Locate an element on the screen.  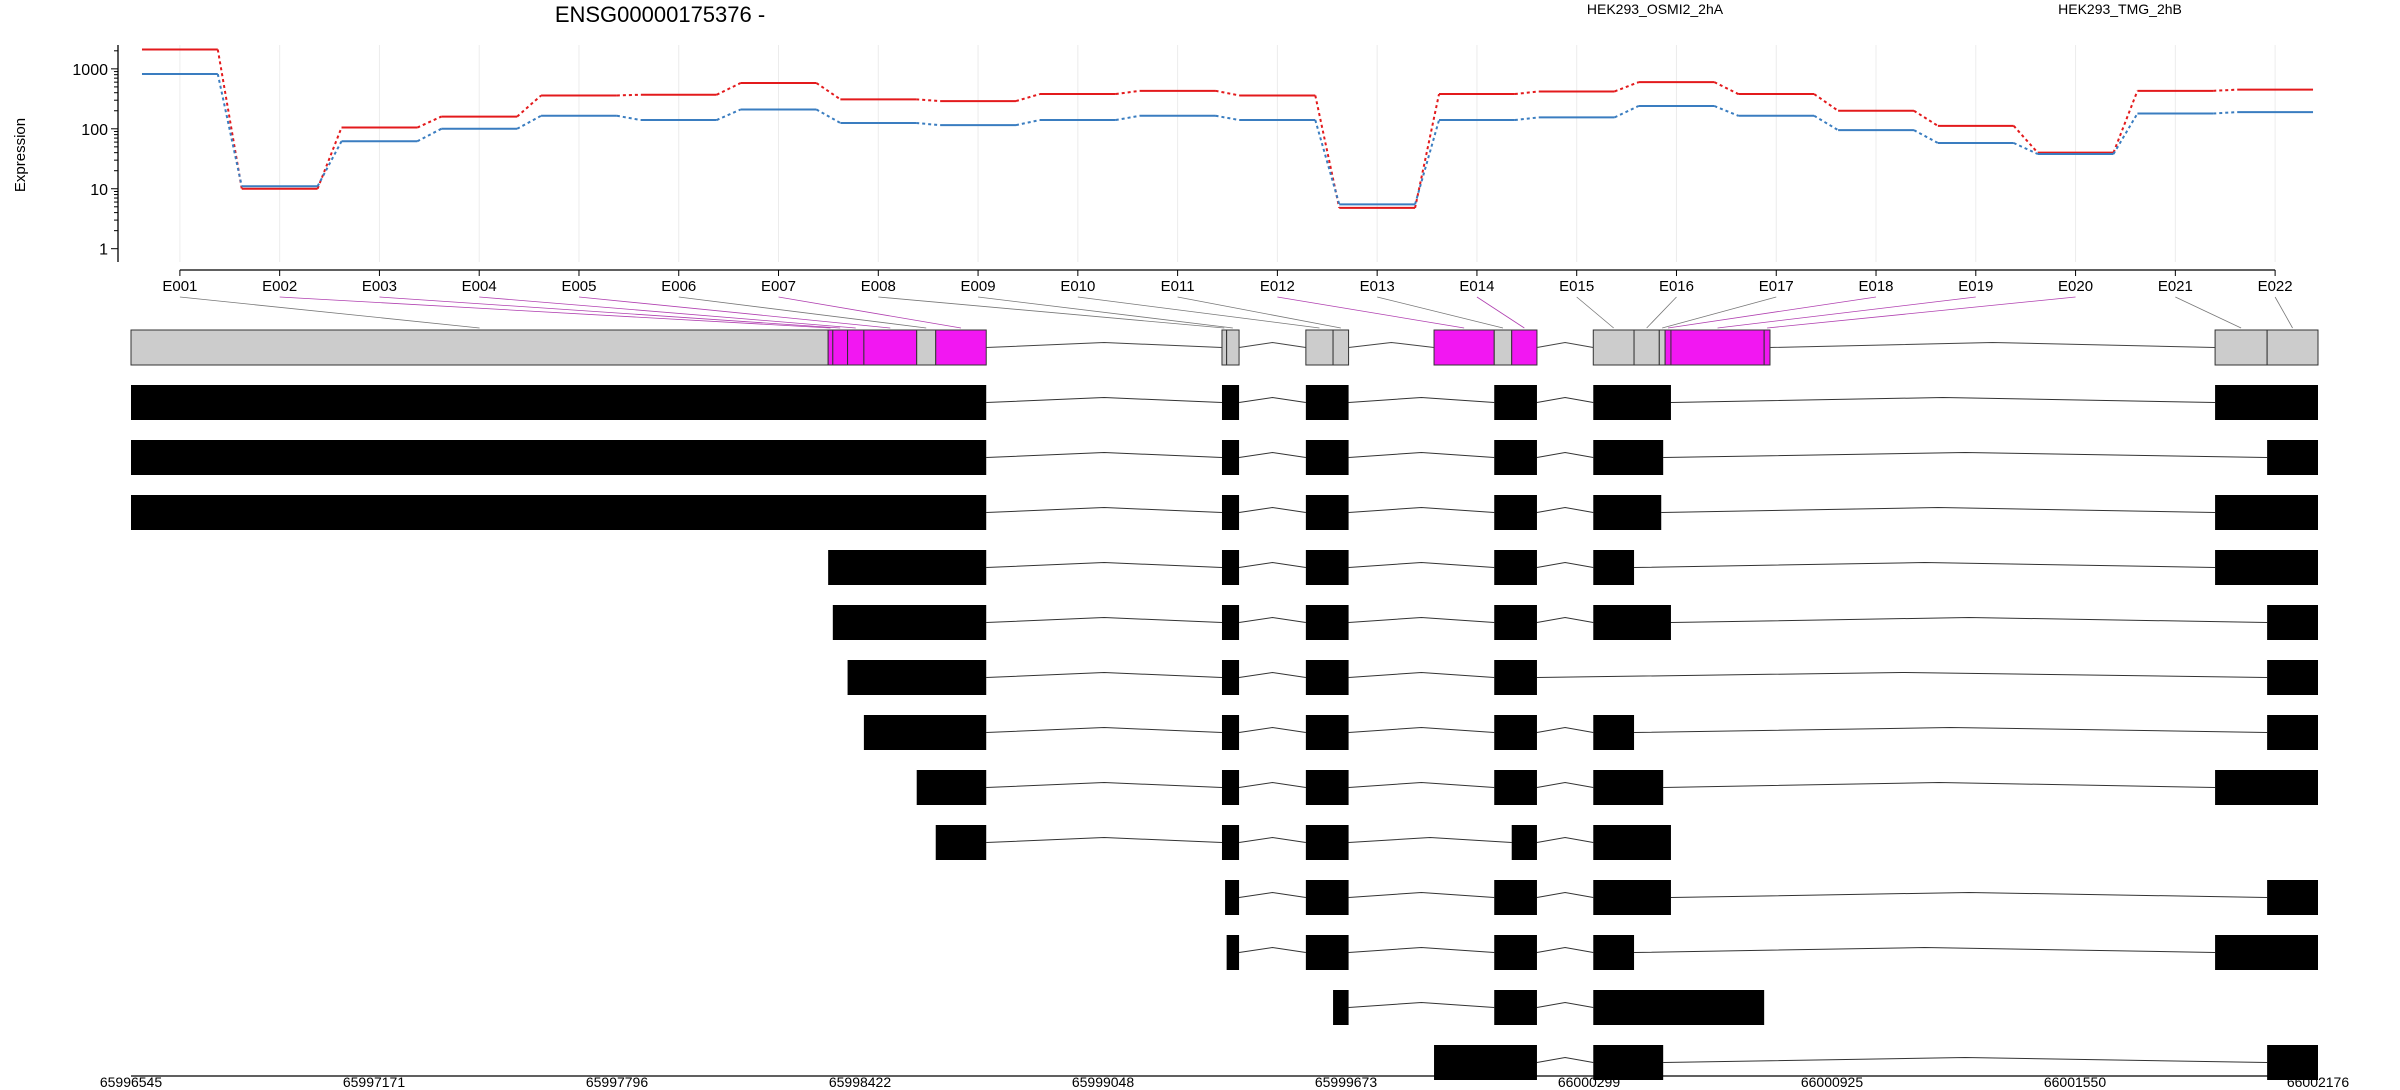
x-tick-label: E018 is located at coordinates (1875, 286).